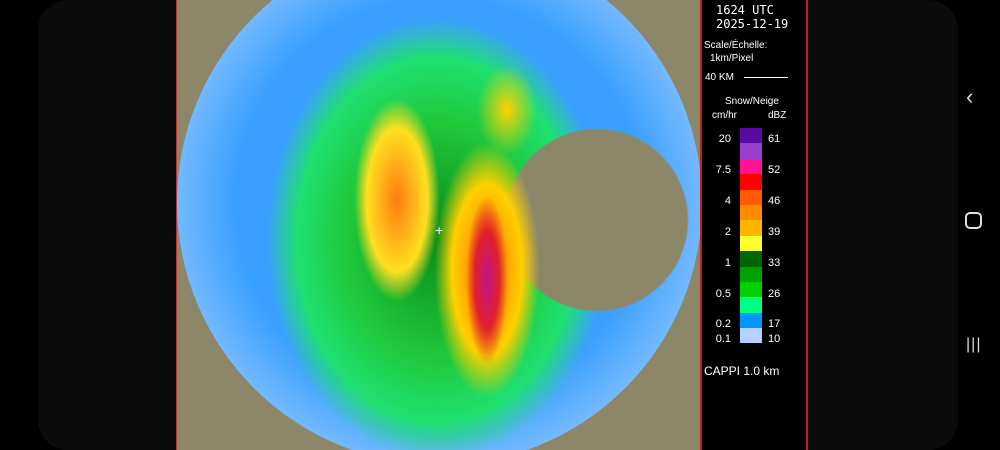  What do you see at coordinates (970, 96) in the screenshot?
I see `back-icon: ‹` at bounding box center [970, 96].